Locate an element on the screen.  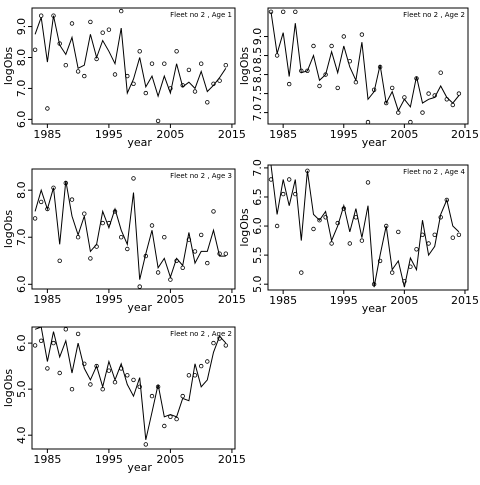
y-tick-label: 8.5 is located at coordinates (257, 56).